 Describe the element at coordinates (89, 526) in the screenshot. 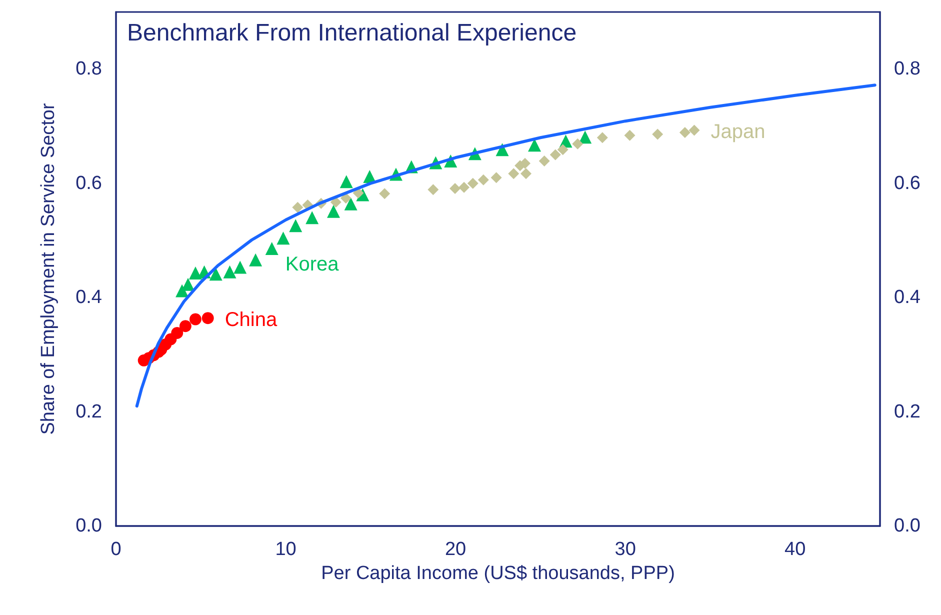

I see `y-tick-label: 0.0` at that location.